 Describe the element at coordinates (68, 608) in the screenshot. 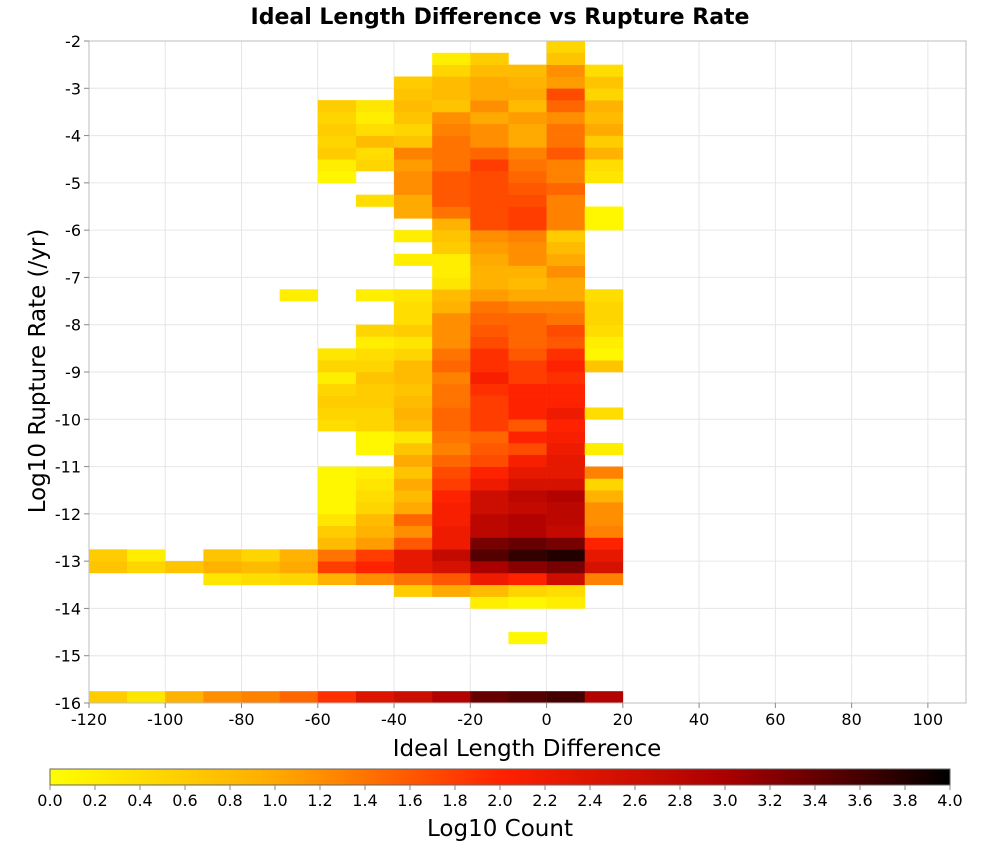

I see `y-tick-label: -14` at that location.